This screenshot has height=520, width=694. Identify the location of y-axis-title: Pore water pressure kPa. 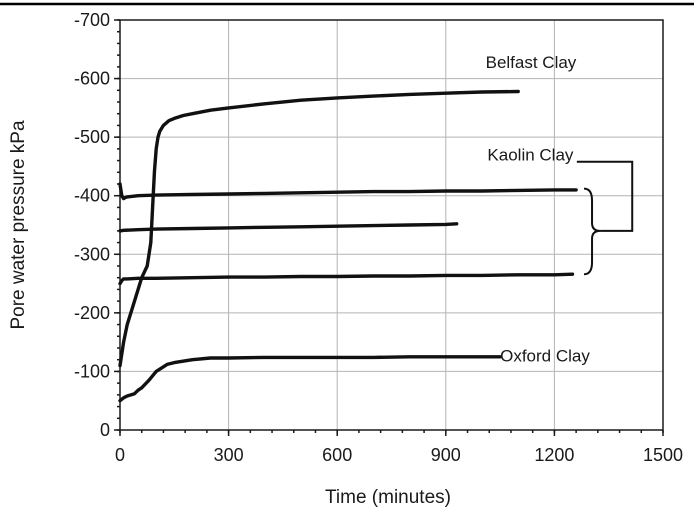
(18, 225).